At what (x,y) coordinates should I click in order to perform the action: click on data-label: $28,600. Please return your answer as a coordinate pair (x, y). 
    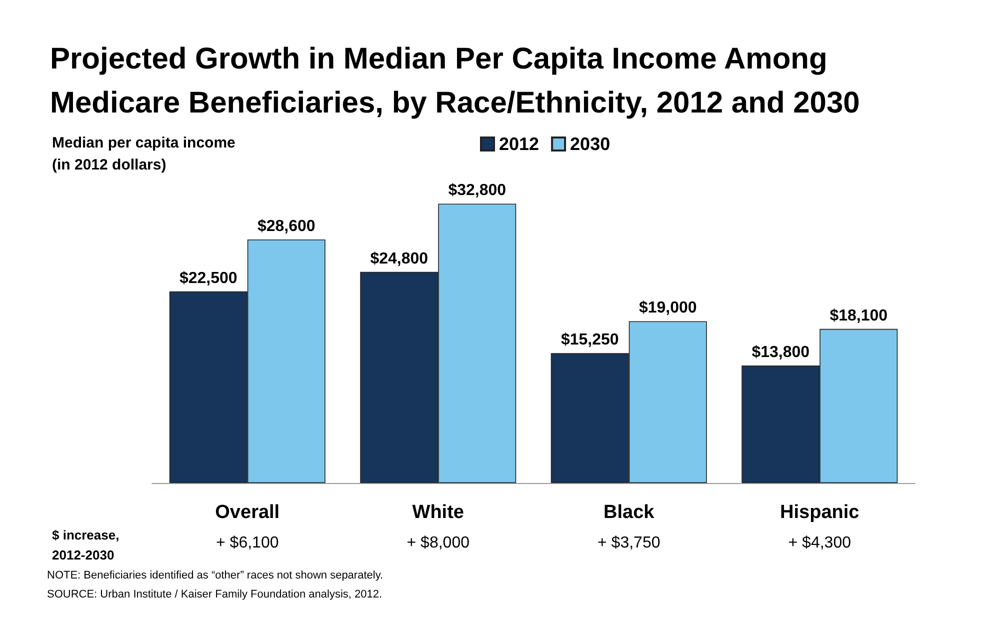
    Looking at the image, I should click on (286, 226).